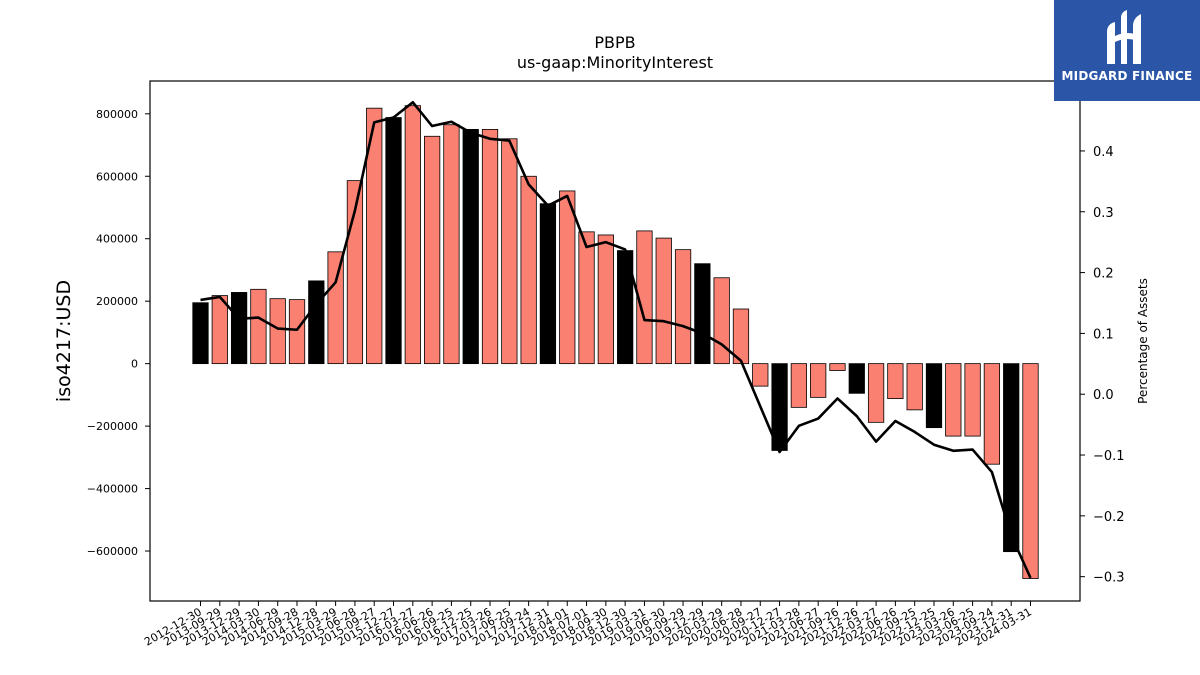 This screenshot has height=675, width=1200. Describe the element at coordinates (1103, 334) in the screenshot. I see `y2-tick-label: 0.1` at that location.